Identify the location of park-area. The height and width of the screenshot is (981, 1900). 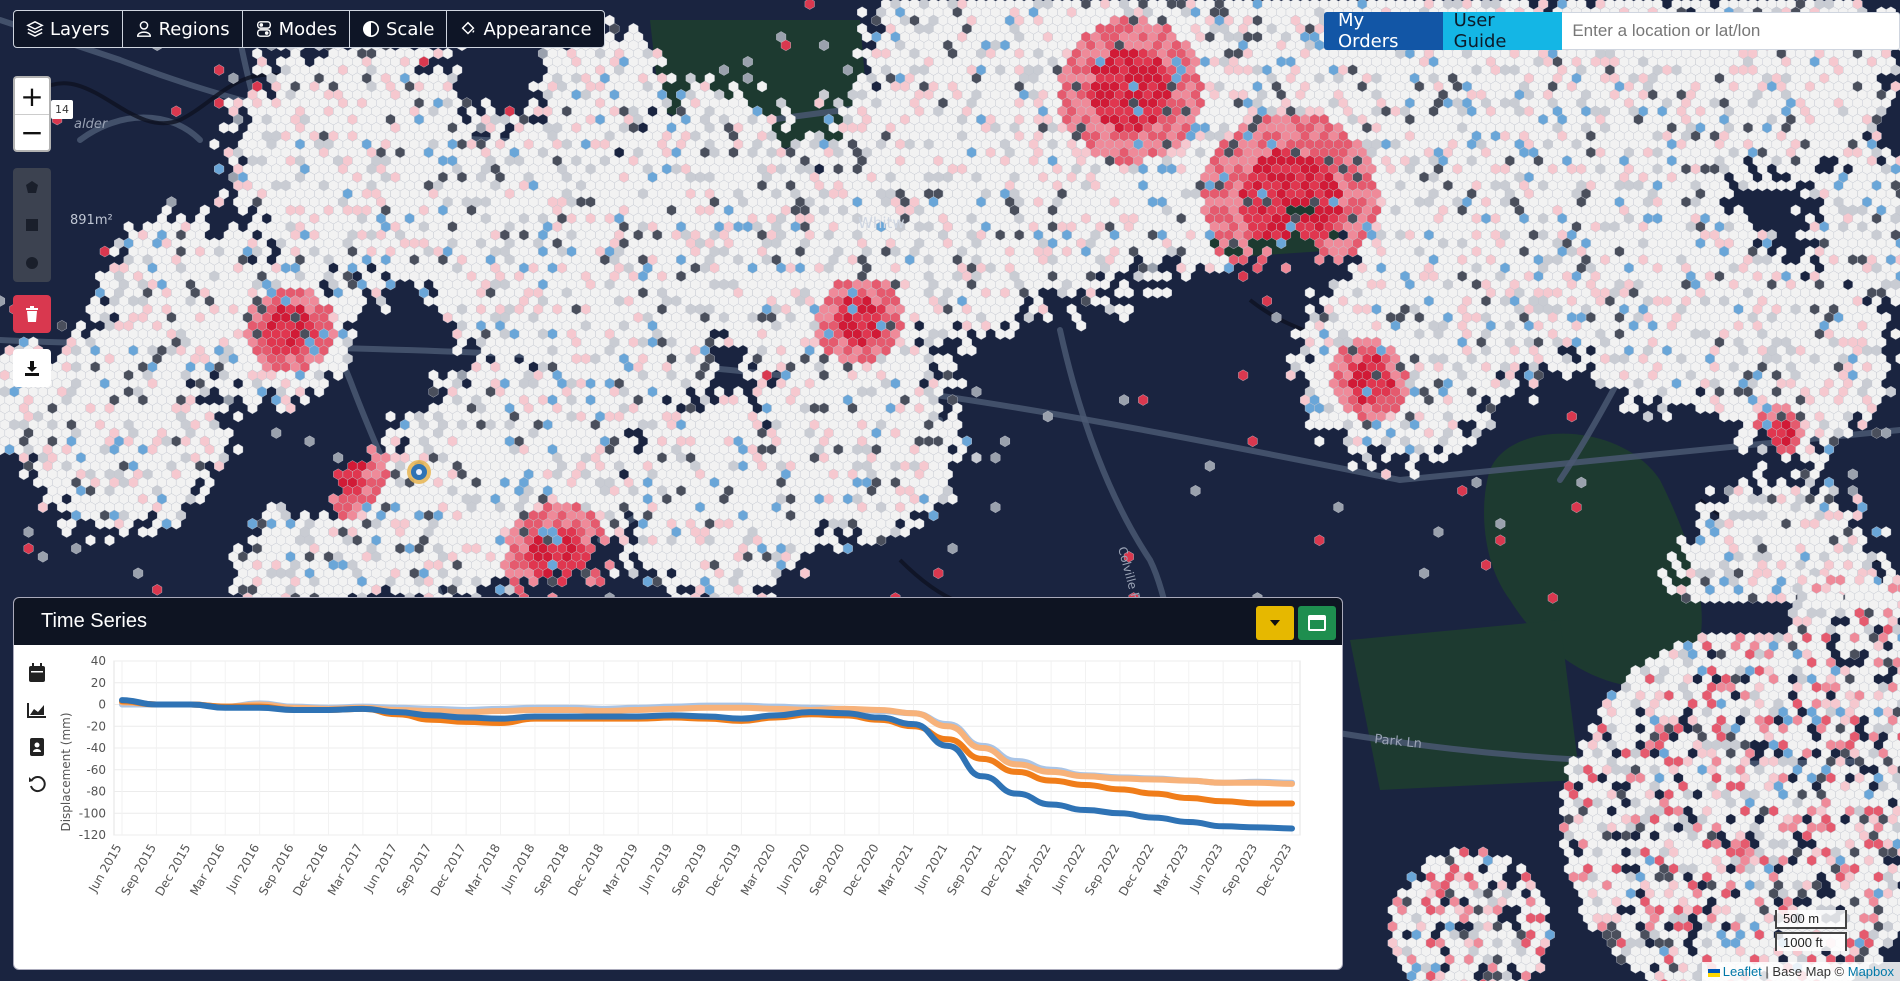
(1465, 705).